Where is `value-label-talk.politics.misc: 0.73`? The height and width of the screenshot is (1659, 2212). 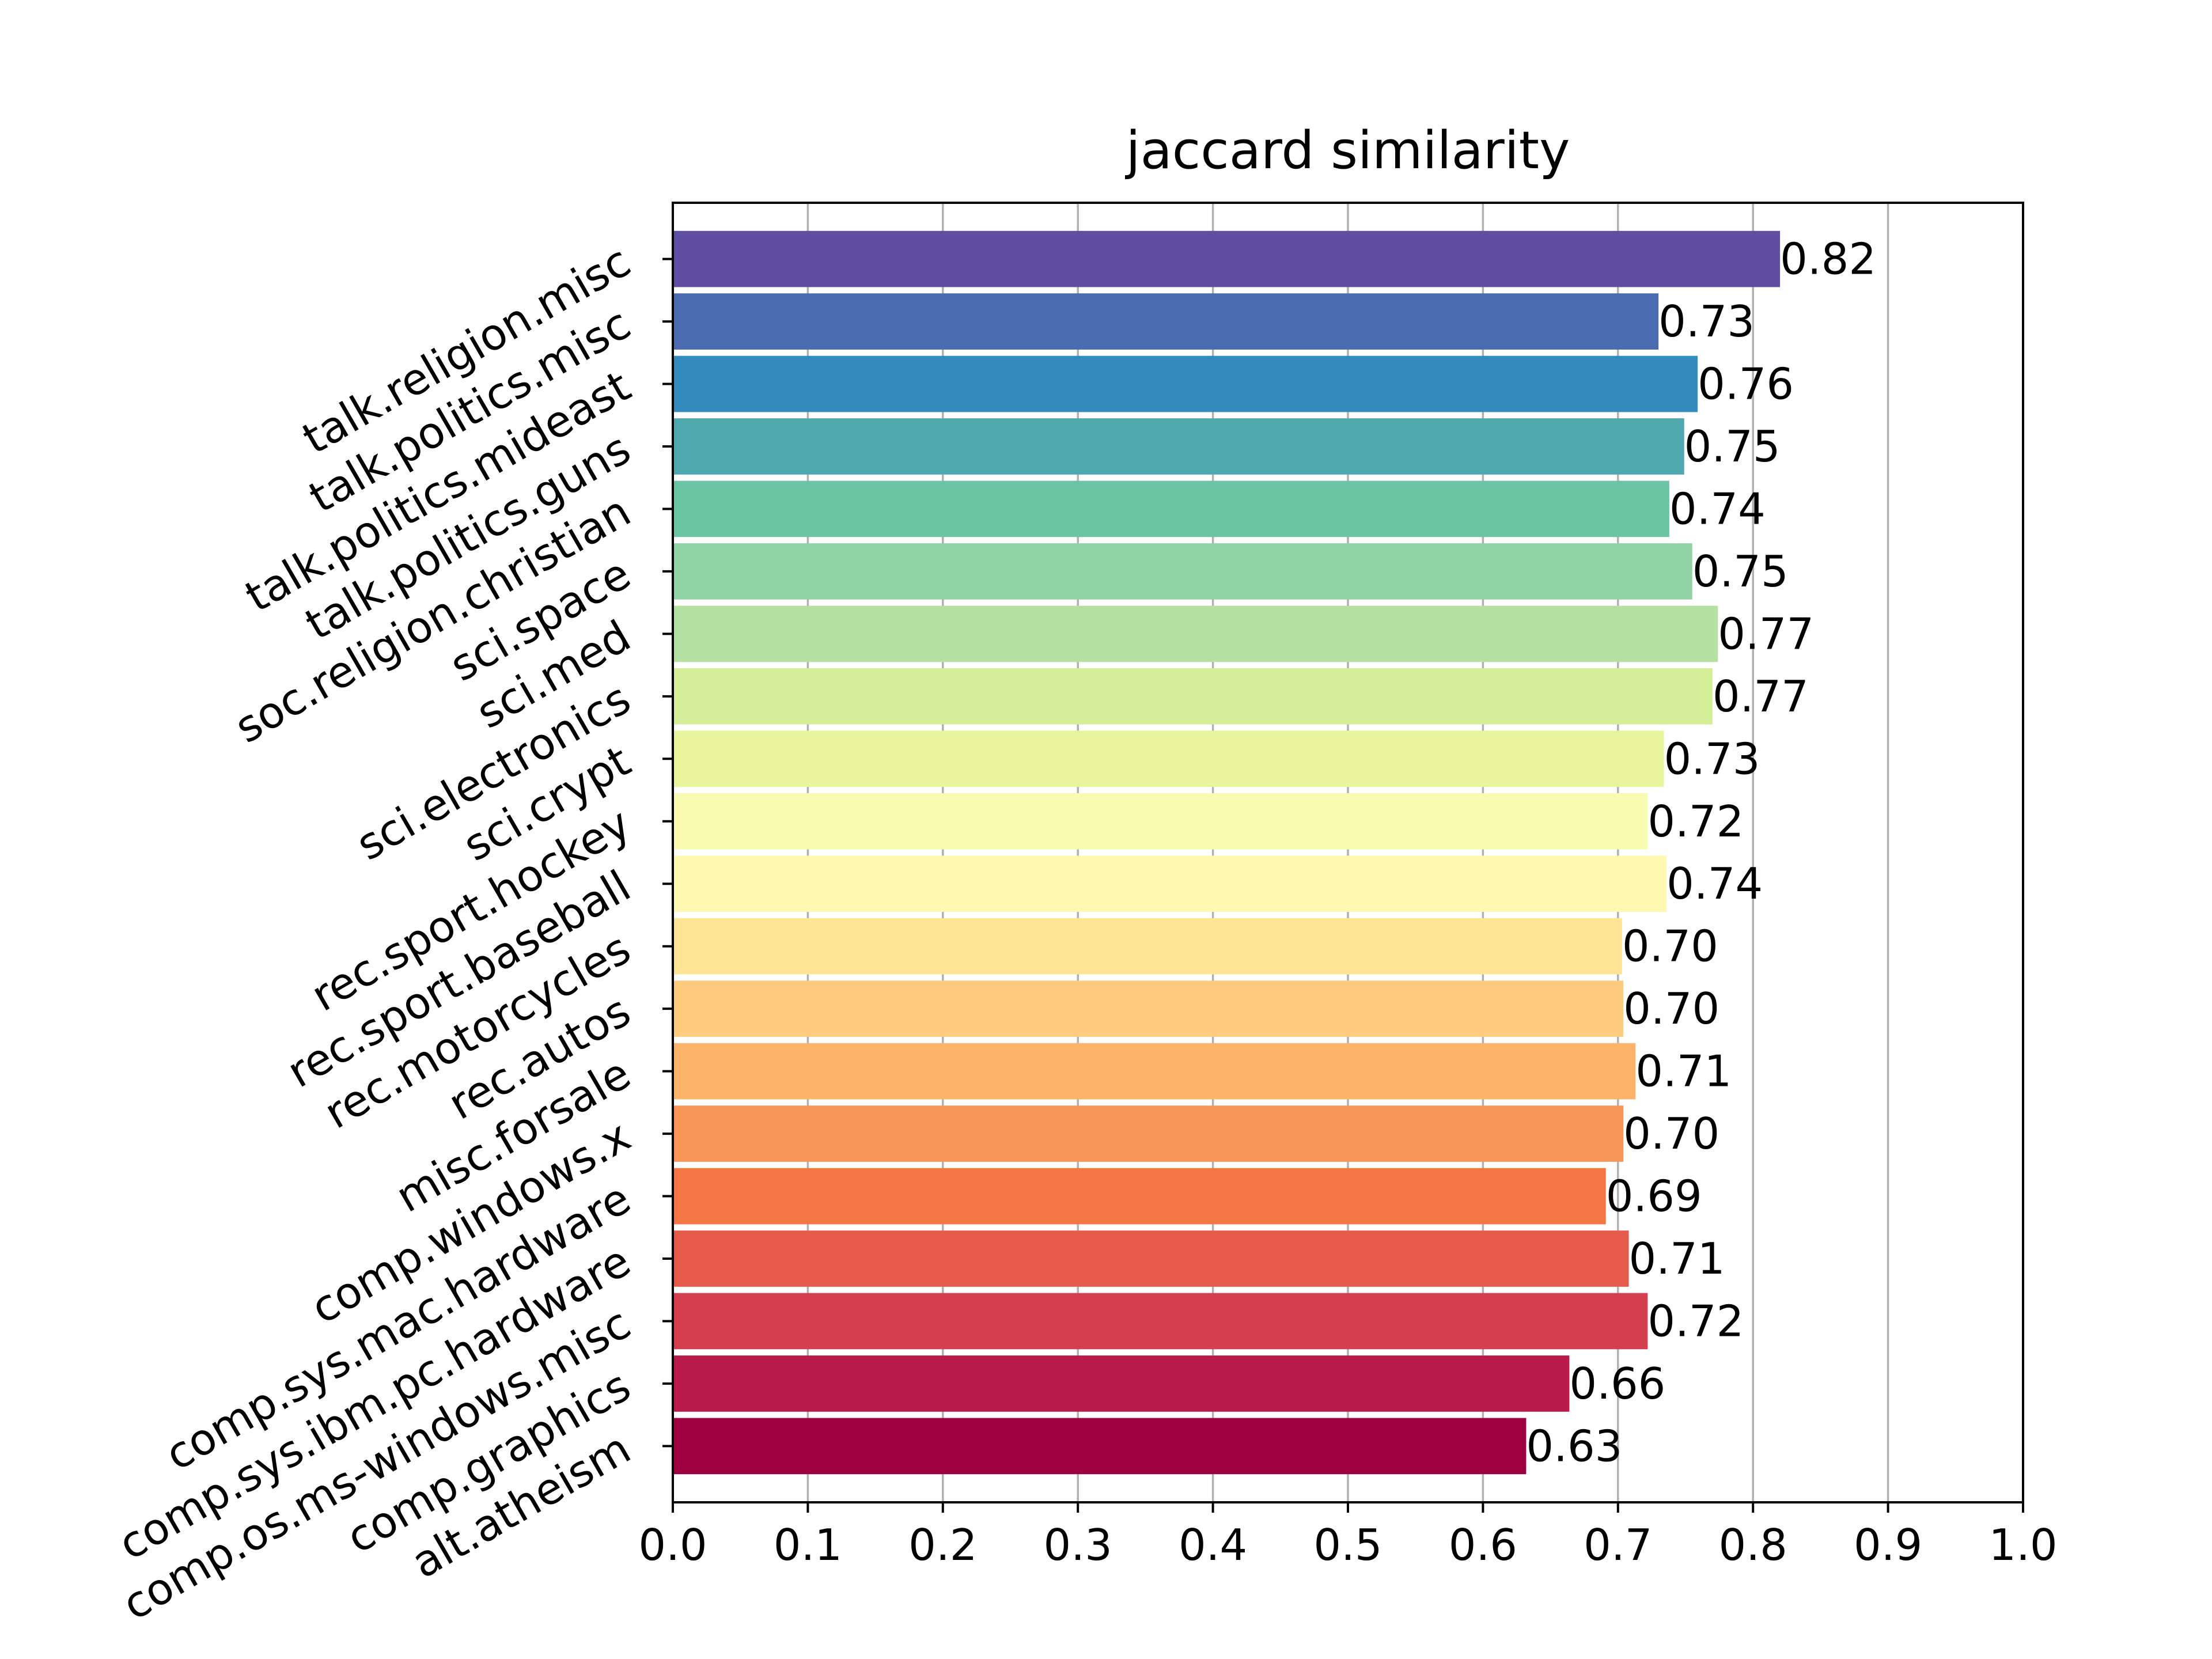
value-label-talk.politics.misc: 0.73 is located at coordinates (1706, 321).